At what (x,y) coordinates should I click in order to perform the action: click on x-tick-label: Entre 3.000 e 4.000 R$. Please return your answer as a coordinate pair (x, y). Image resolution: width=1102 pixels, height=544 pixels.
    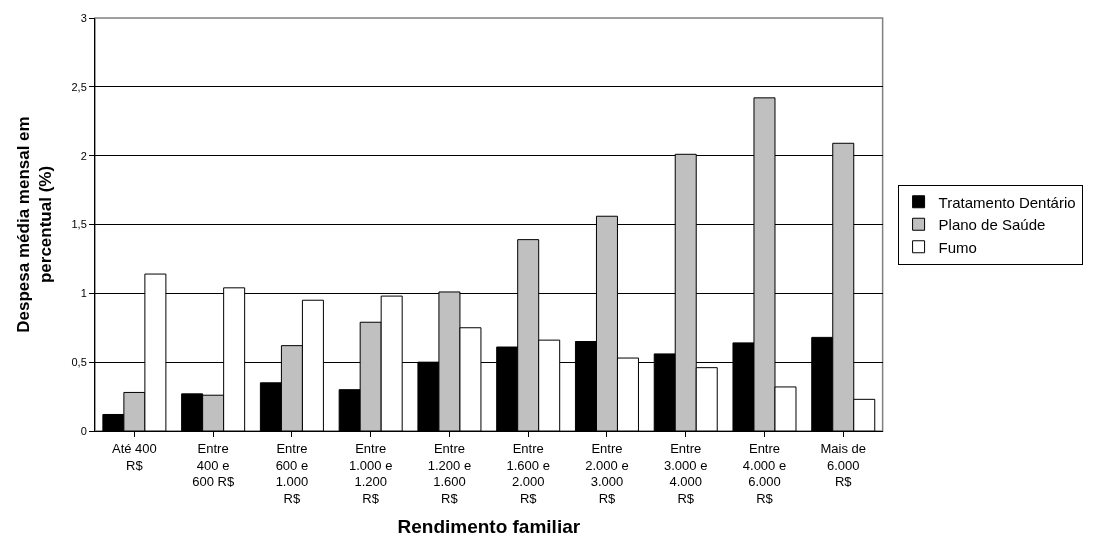
    Looking at the image, I should click on (686, 473).